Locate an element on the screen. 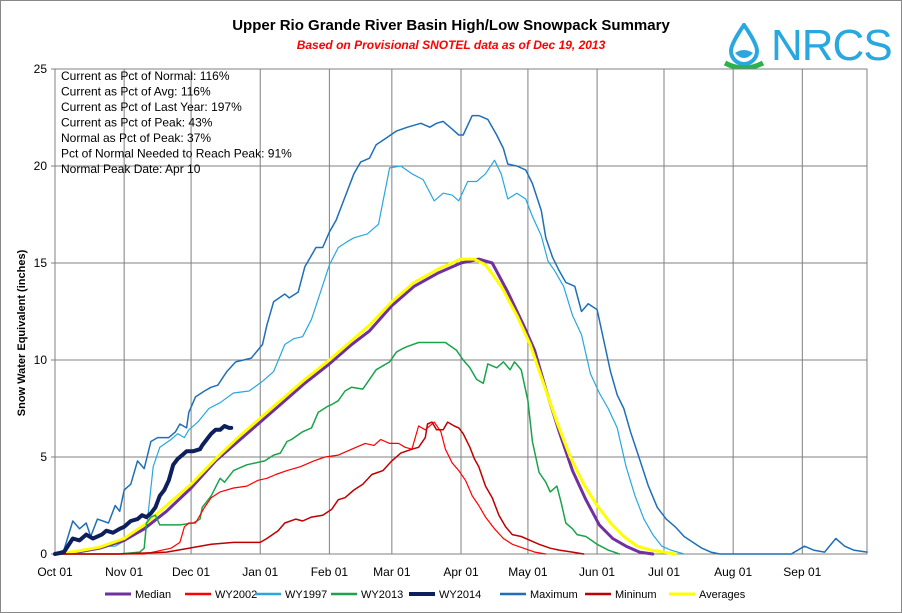 Image resolution: width=902 pixels, height=613 pixels. x-tick-label: Sep 01 is located at coordinates (802, 572).